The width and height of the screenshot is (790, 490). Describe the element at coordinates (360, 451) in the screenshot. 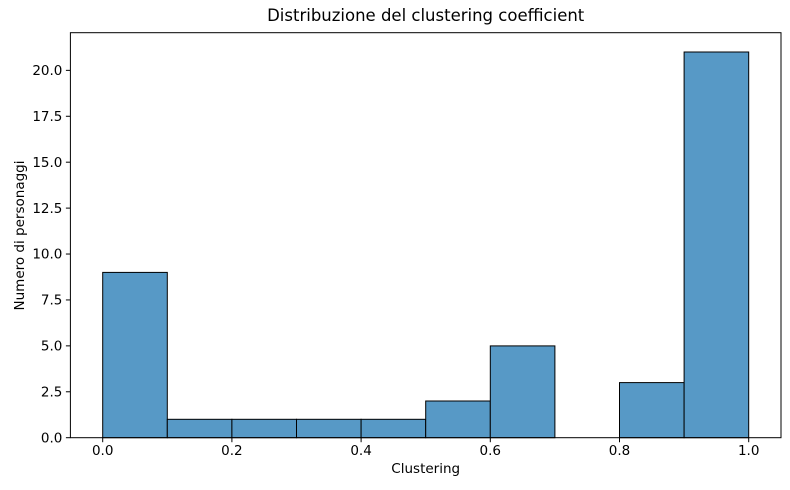

I see `x-tick-label: 0.4` at that location.